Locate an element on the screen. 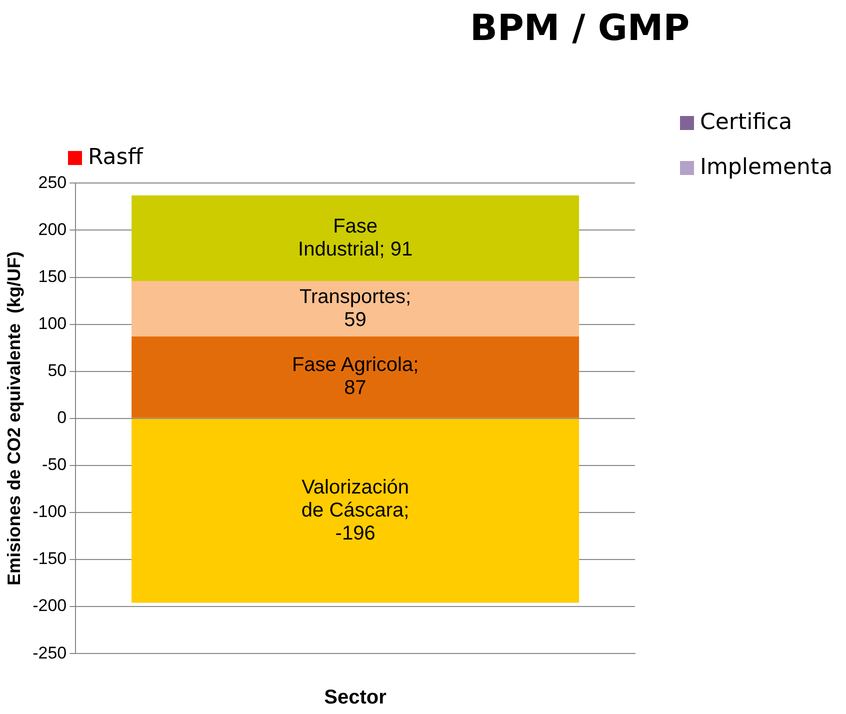 The height and width of the screenshot is (714, 846). y-tick-label: -250 is located at coordinates (49, 652).